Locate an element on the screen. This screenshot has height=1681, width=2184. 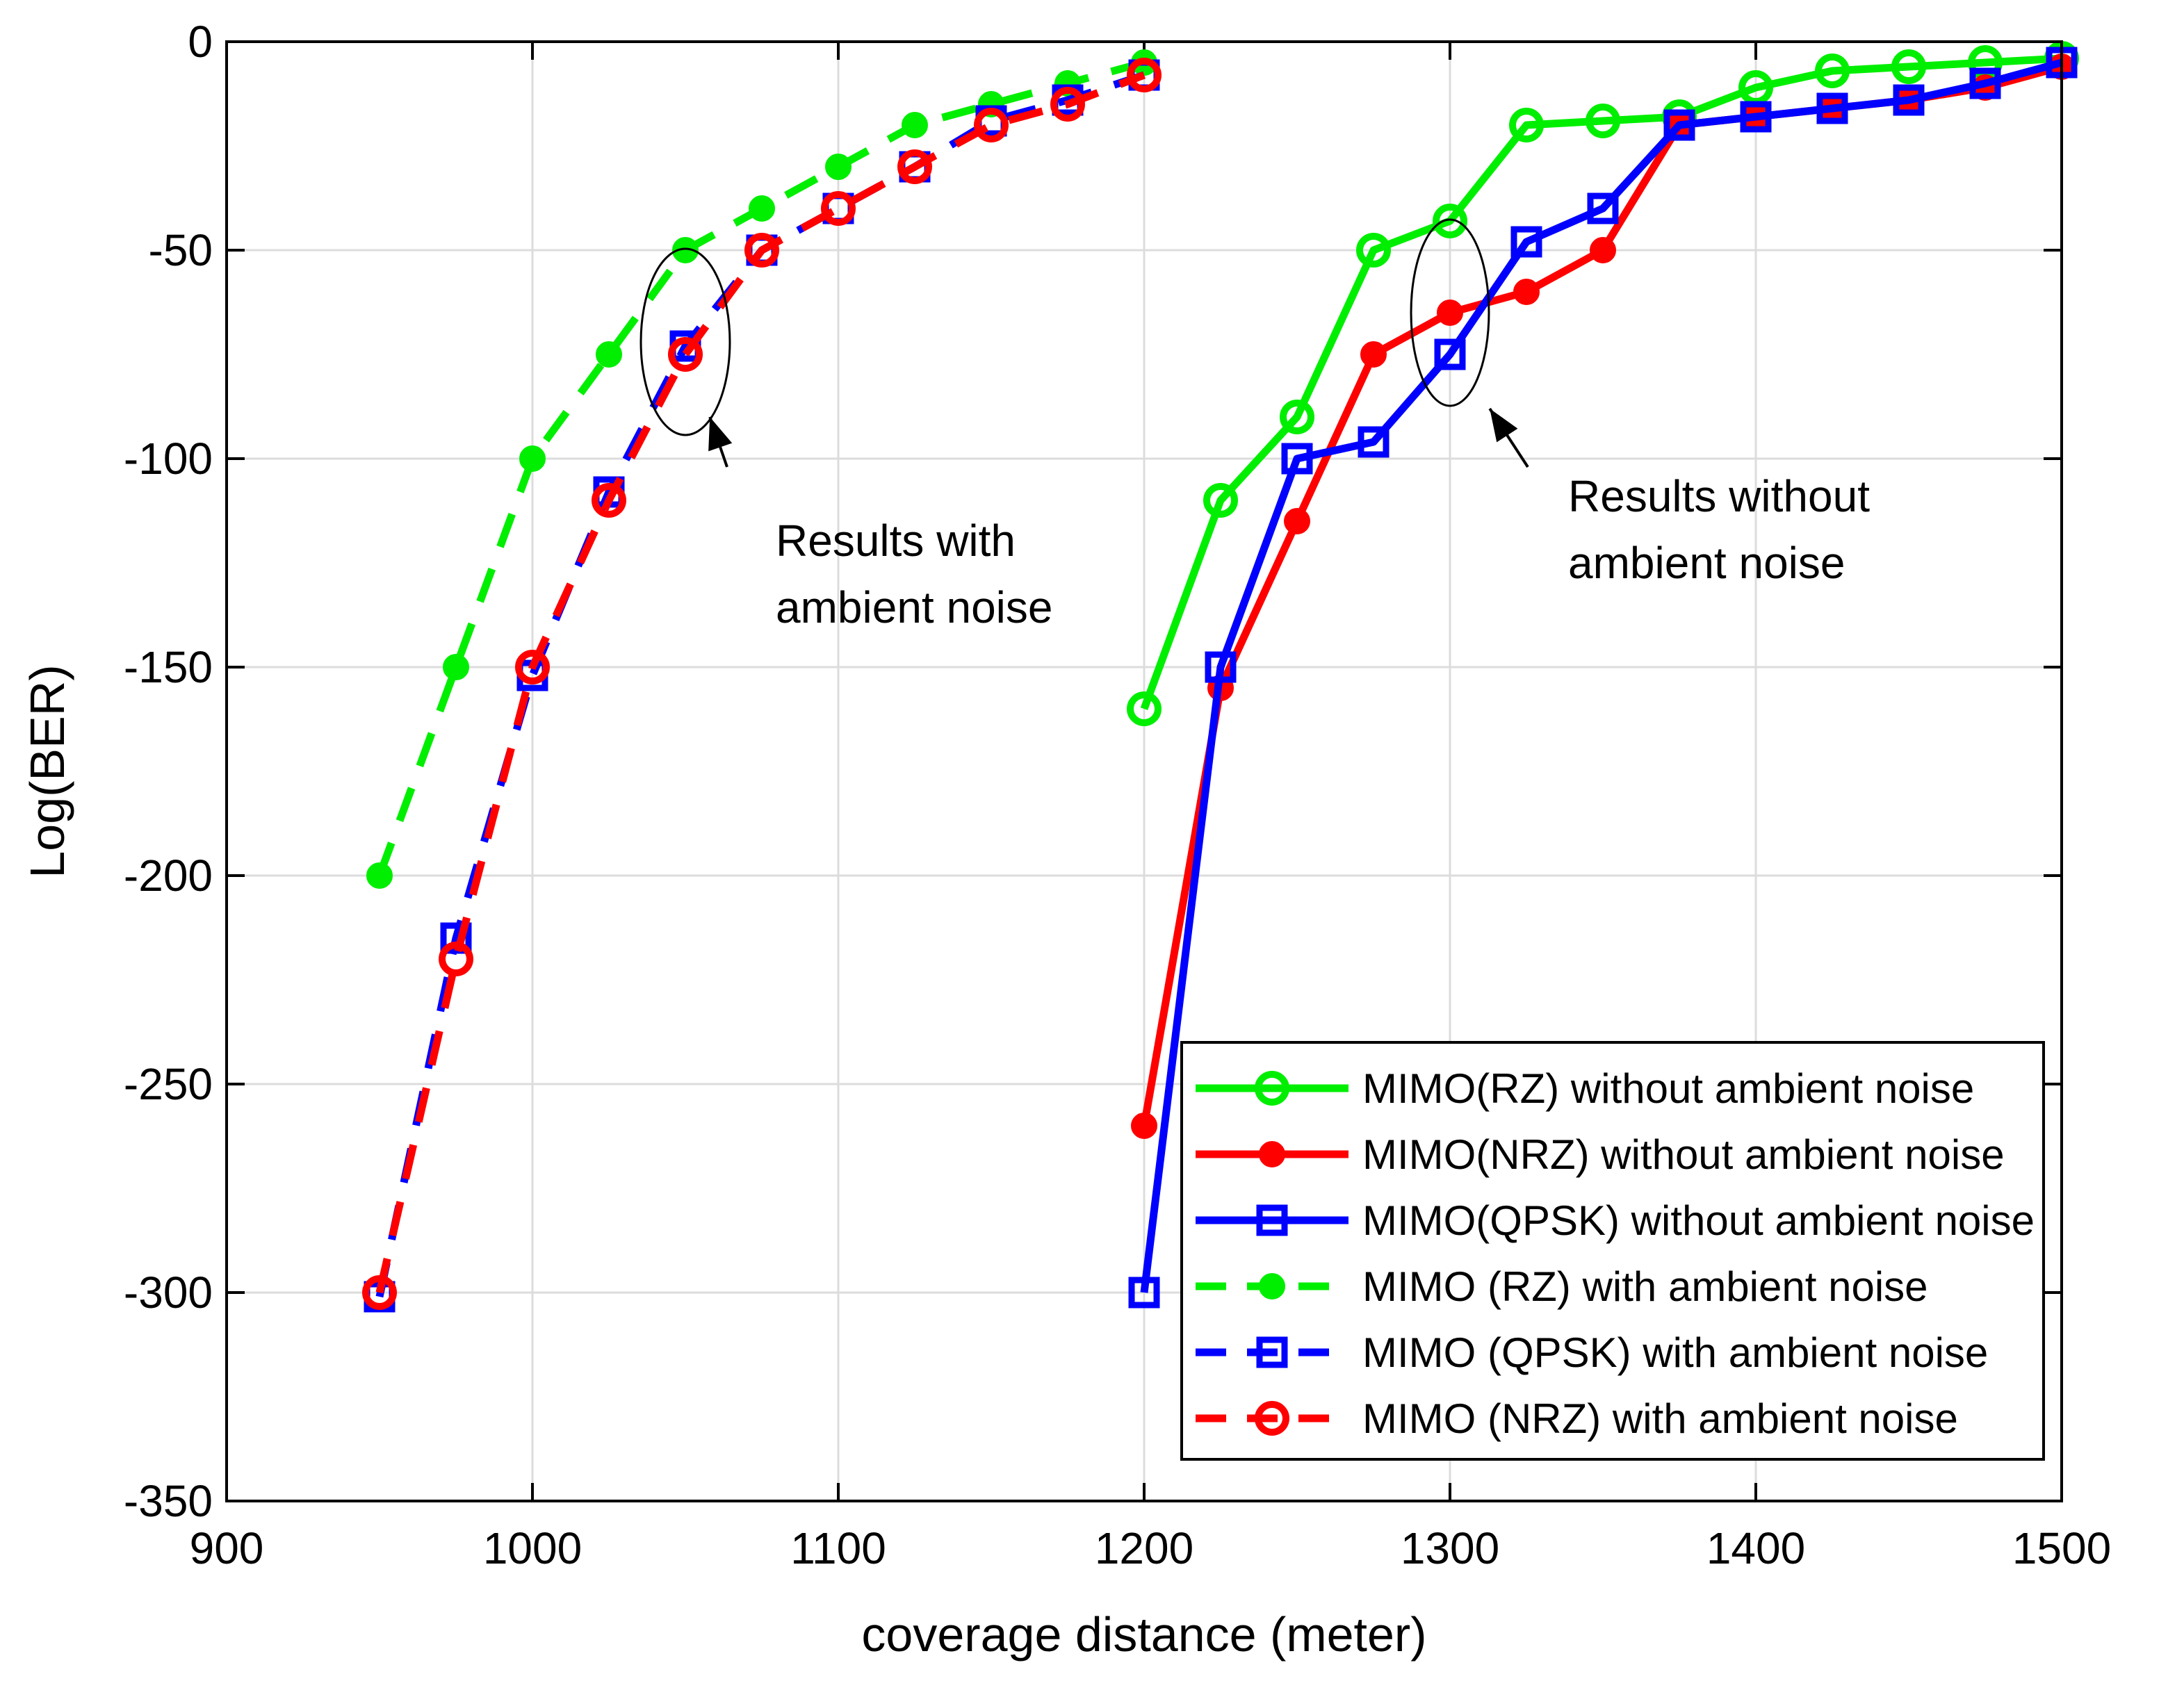
x-tick-label: 1500 is located at coordinates (2061, 1548).